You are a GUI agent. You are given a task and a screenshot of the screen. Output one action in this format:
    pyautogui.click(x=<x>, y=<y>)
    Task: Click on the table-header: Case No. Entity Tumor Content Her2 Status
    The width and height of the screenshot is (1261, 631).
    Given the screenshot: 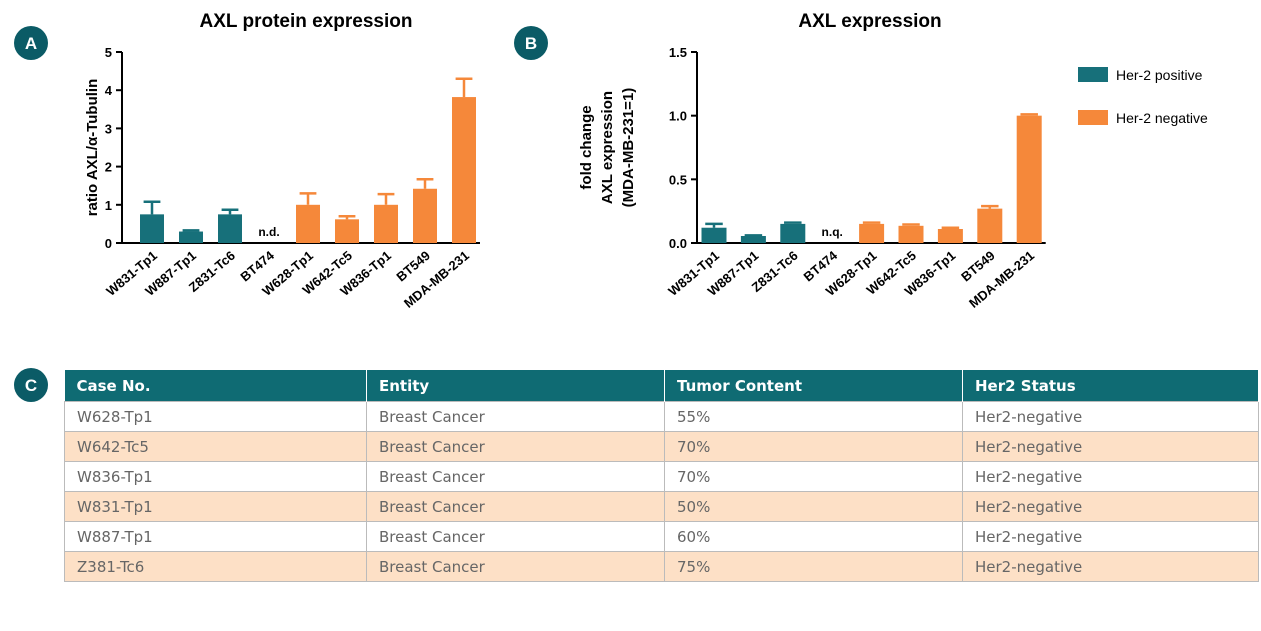 What is the action you would take?
    pyautogui.click(x=661, y=386)
    